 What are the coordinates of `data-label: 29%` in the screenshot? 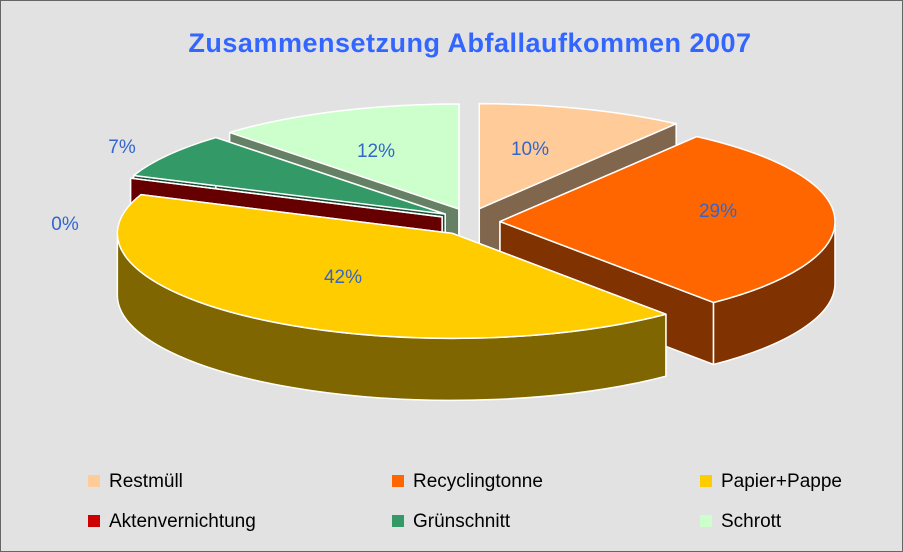 It's located at (718, 211).